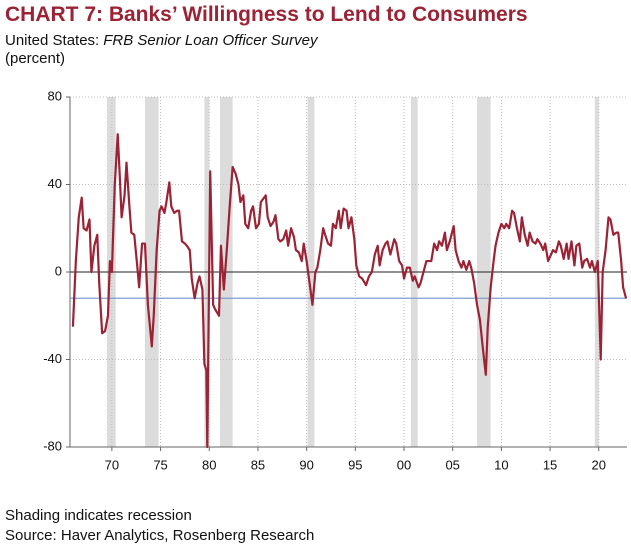 Image resolution: width=631 pixels, height=546 pixels. What do you see at coordinates (355, 464) in the screenshot?
I see `x-tick-label: 95` at bounding box center [355, 464].